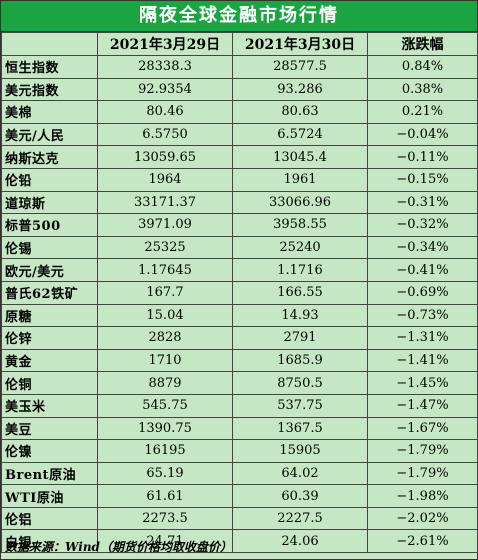  What do you see at coordinates (300, 541) in the screenshot?
I see `row-value-date-2: 24.06` at bounding box center [300, 541].